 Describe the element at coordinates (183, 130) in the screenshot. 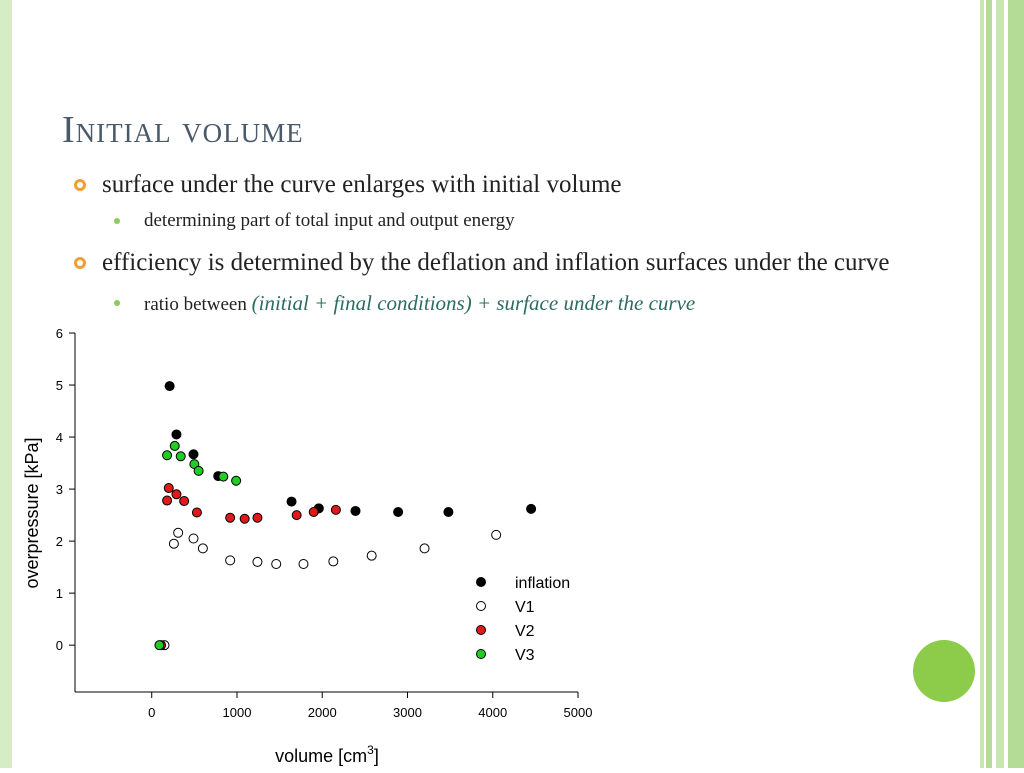

I see `slide-title: Initial volume` at that location.